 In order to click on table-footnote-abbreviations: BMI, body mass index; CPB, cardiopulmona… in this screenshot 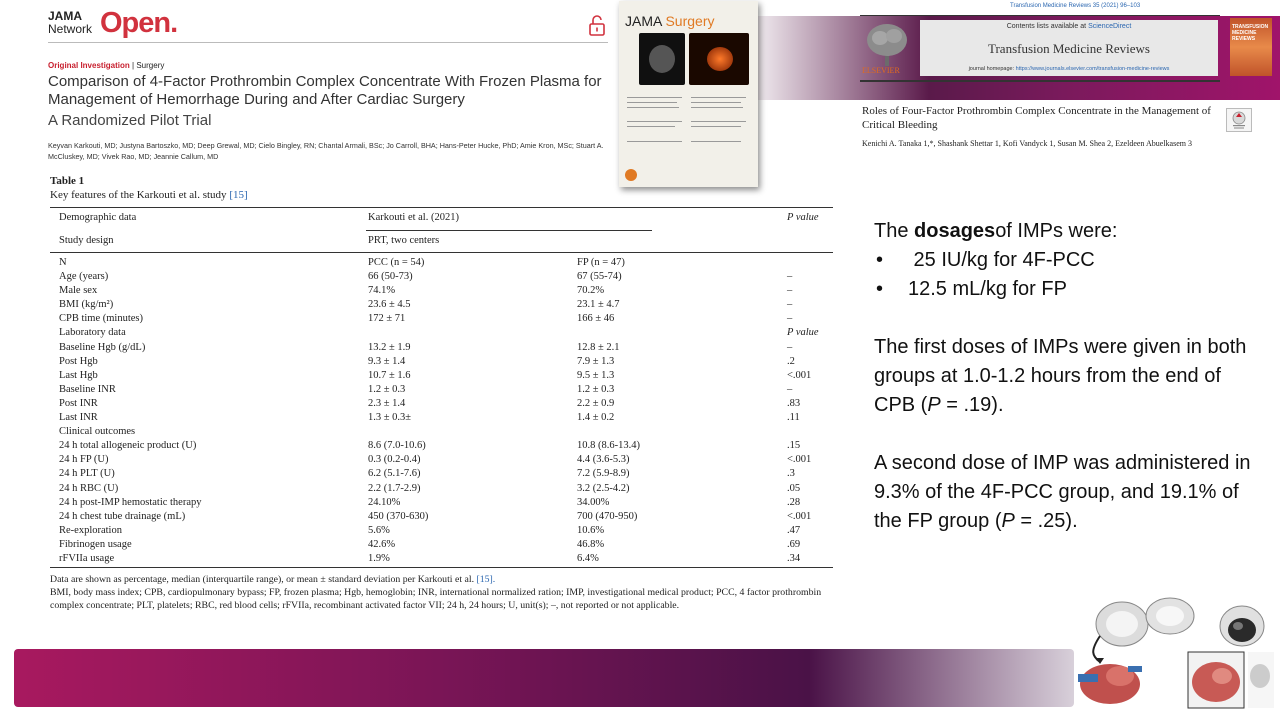, I will do `click(436, 599)`.